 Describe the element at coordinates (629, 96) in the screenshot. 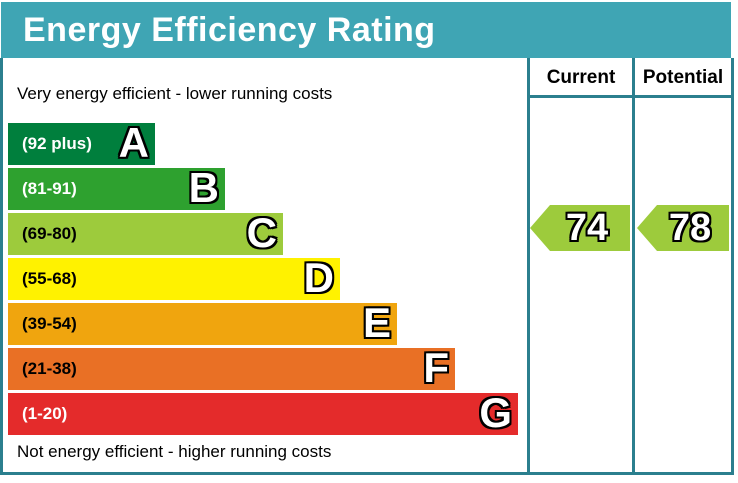

I see `header-underline` at that location.